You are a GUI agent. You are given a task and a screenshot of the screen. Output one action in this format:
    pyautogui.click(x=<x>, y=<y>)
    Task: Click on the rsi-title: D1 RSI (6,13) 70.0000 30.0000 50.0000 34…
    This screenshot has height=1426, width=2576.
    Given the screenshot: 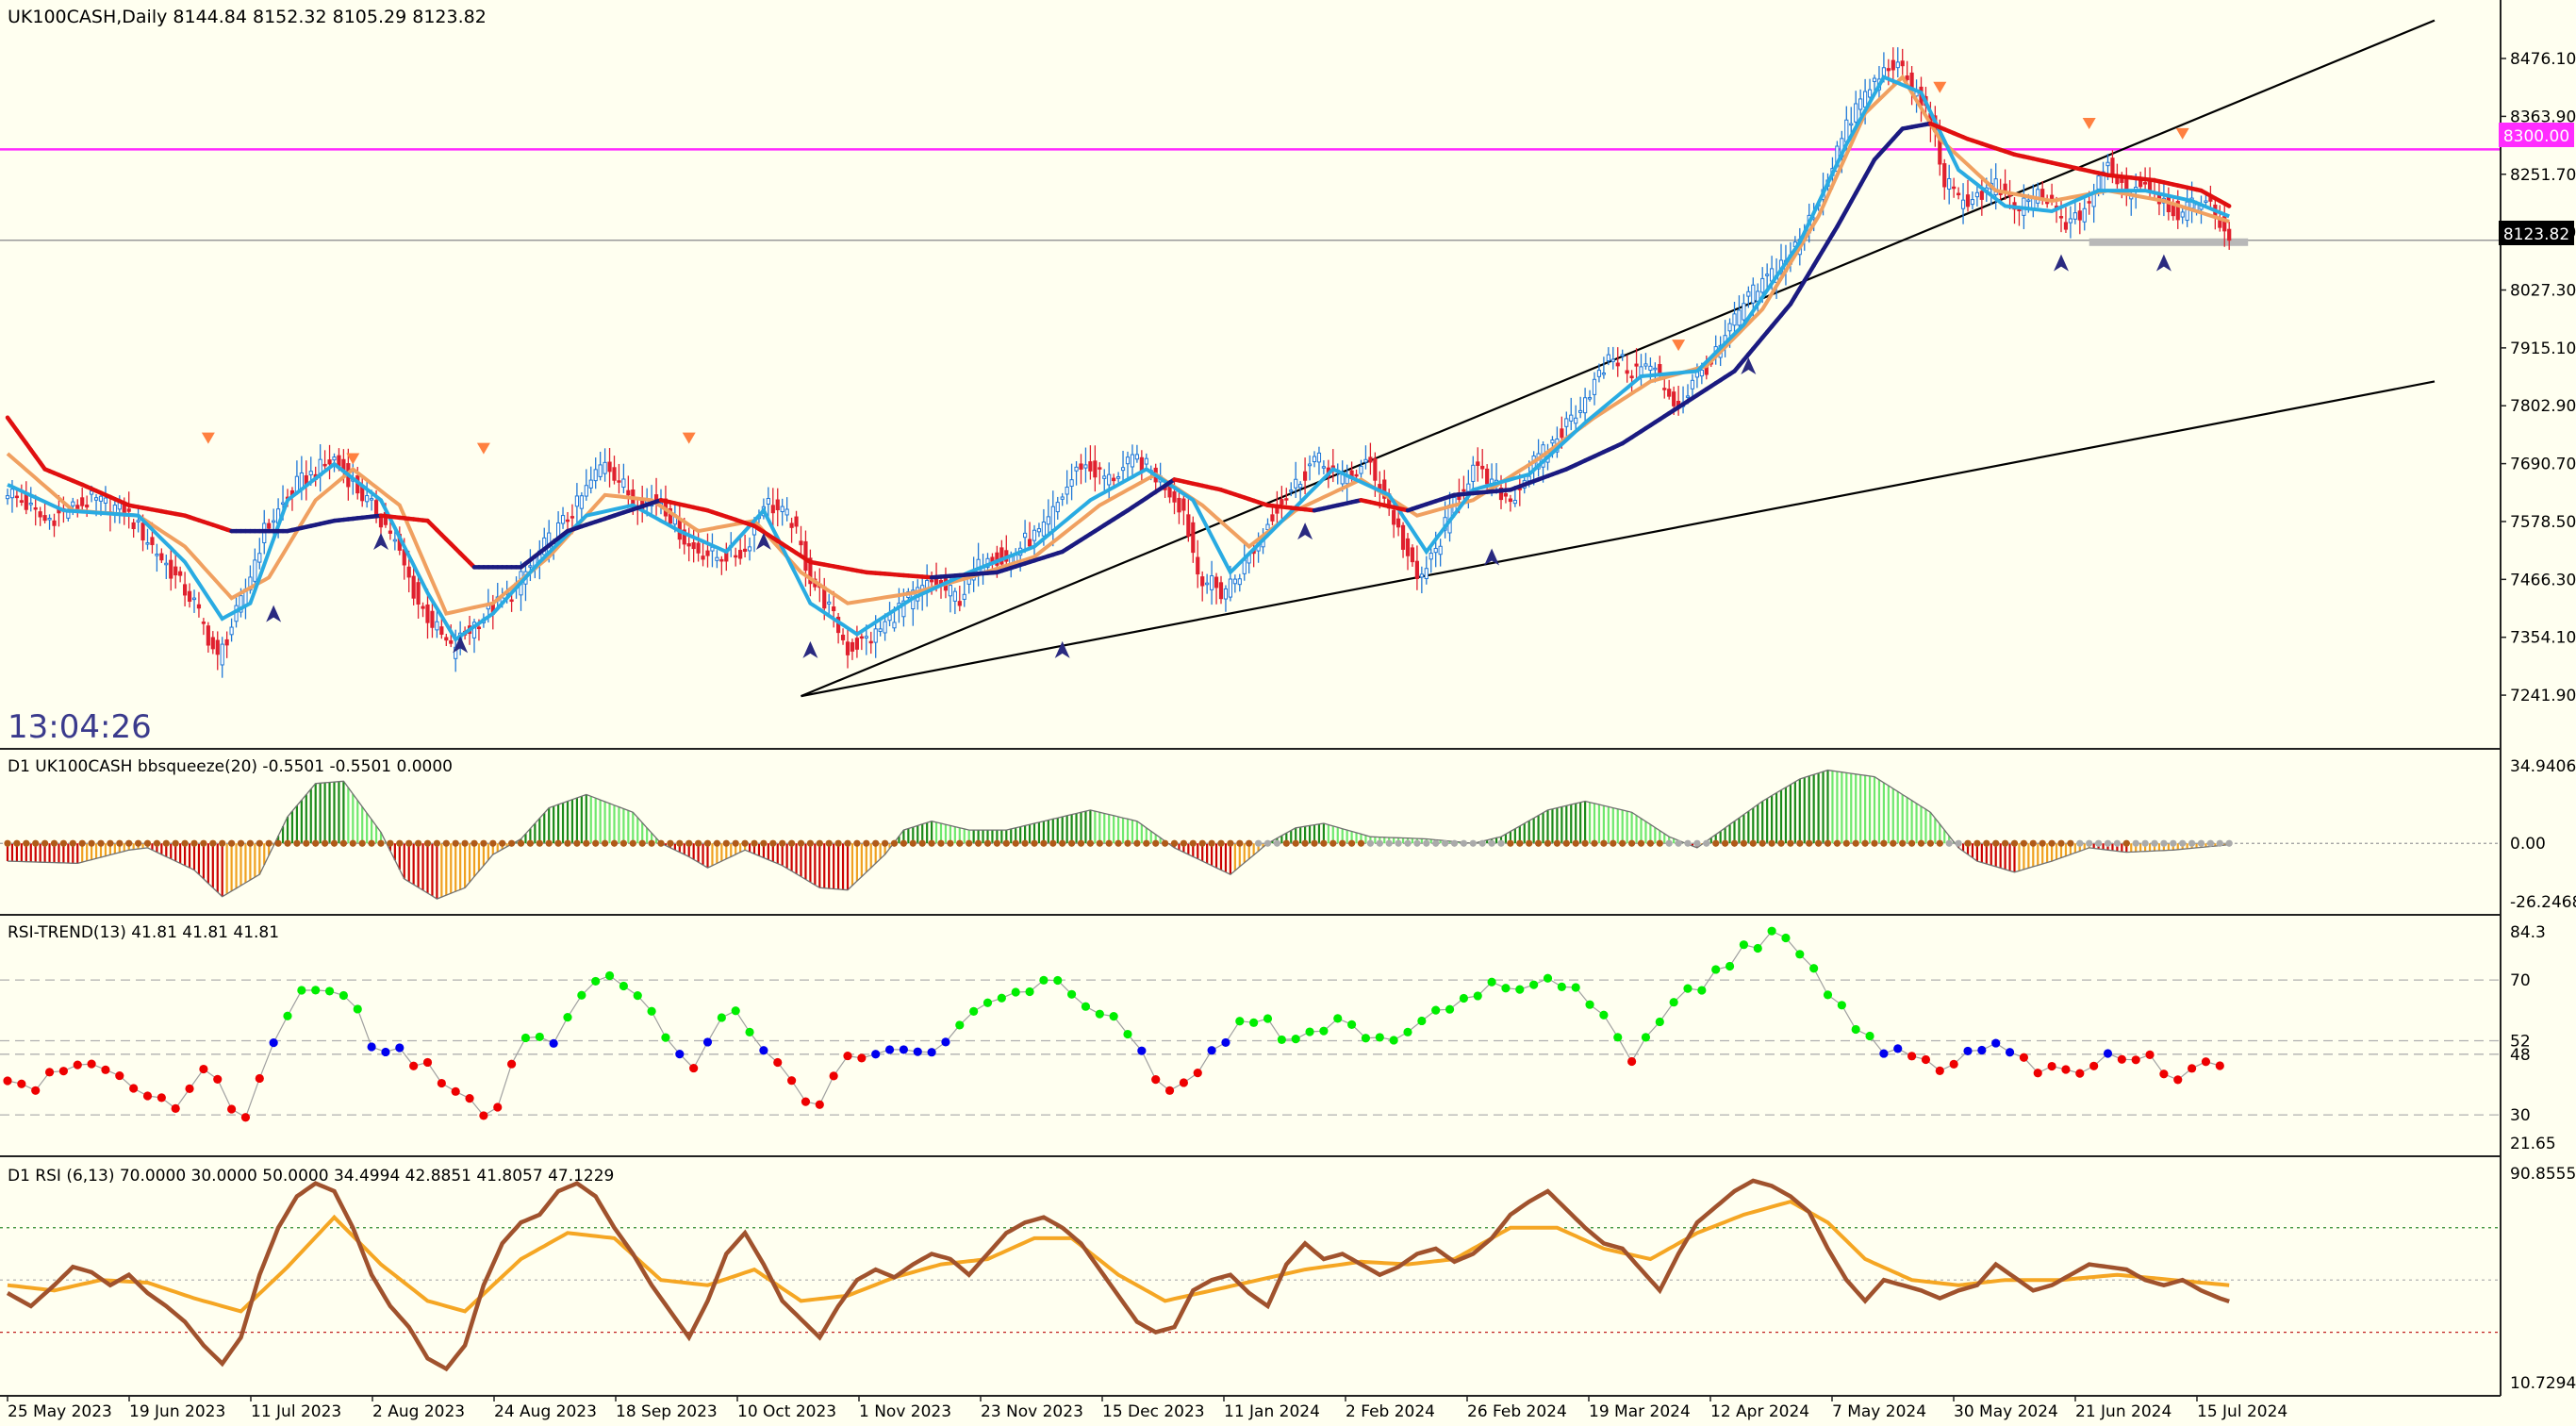 What is the action you would take?
    pyautogui.click(x=311, y=1176)
    